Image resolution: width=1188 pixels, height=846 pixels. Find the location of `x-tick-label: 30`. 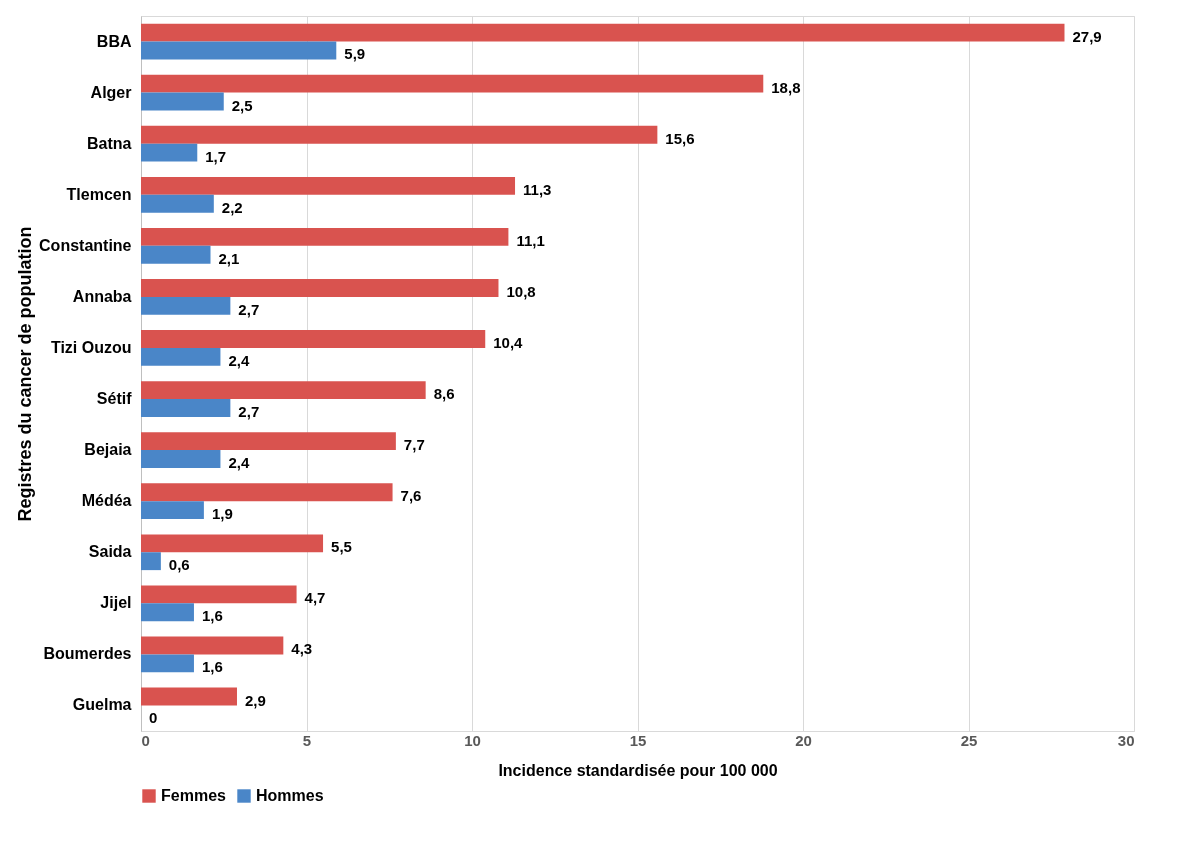

x-tick-label: 30 is located at coordinates (1126, 740).